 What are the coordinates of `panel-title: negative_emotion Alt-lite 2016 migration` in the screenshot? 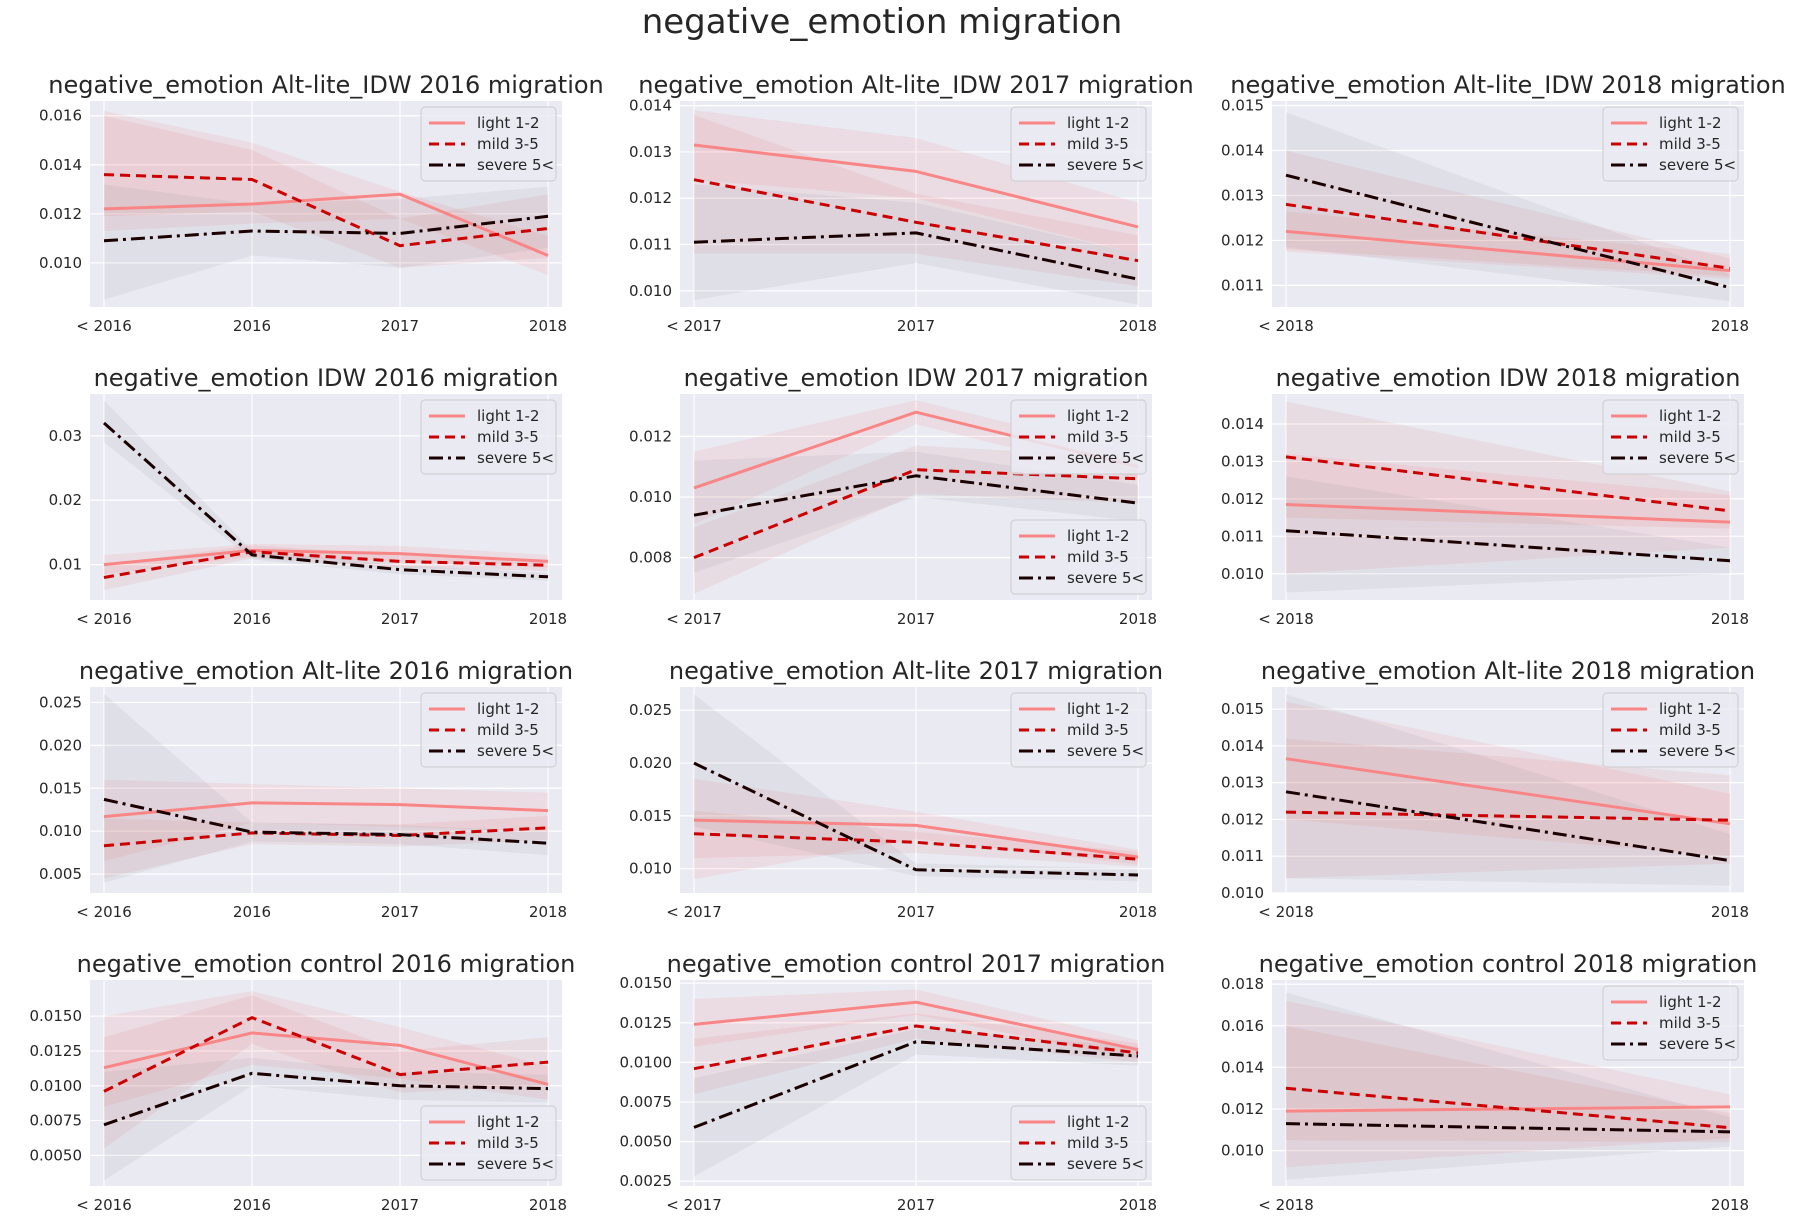 It's located at (326, 671).